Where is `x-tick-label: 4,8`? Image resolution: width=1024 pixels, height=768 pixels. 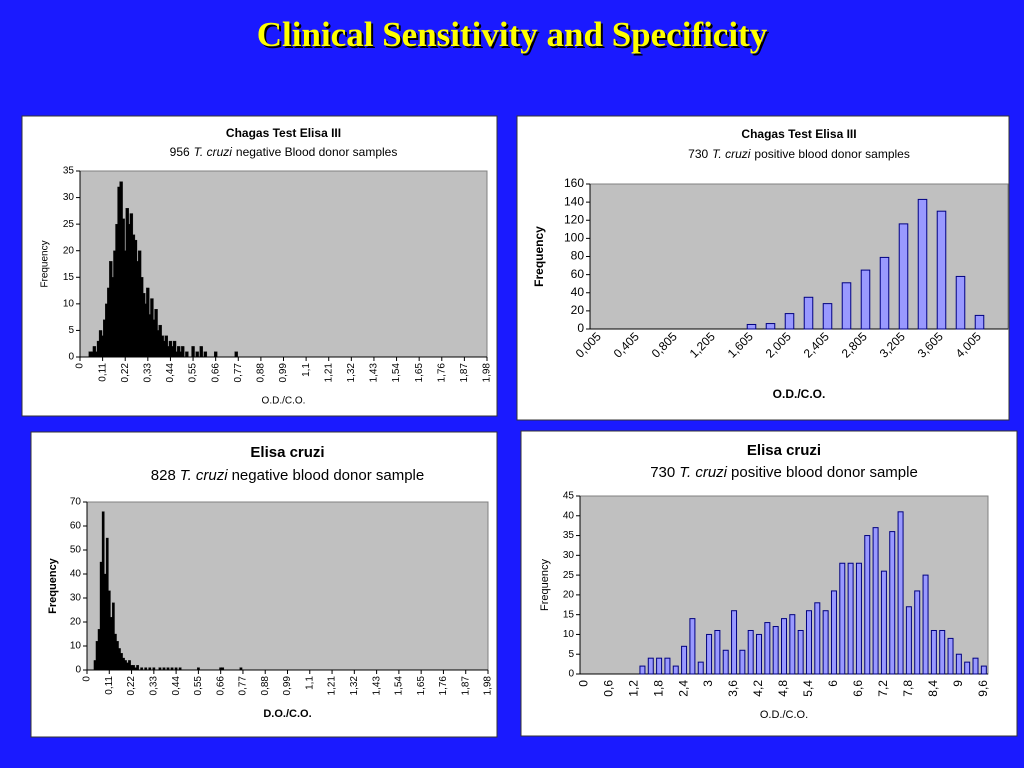 x-tick-label: 4,8 is located at coordinates (783, 688).